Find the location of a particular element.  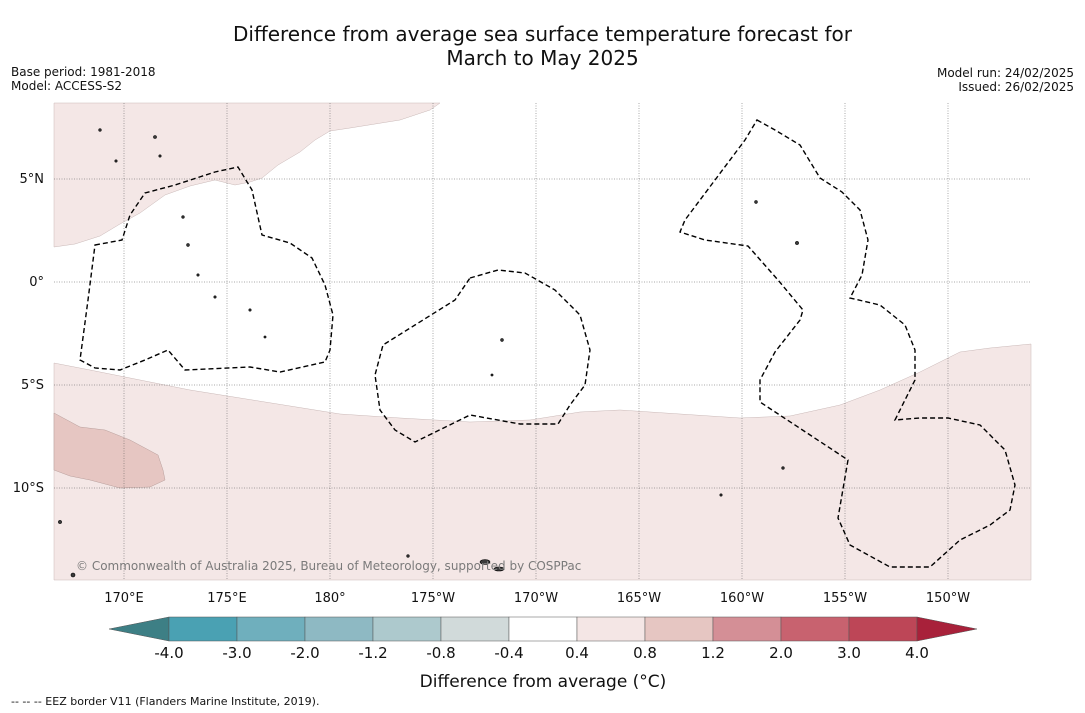

colorbar-tick-label: 3.0 is located at coordinates (849, 653).